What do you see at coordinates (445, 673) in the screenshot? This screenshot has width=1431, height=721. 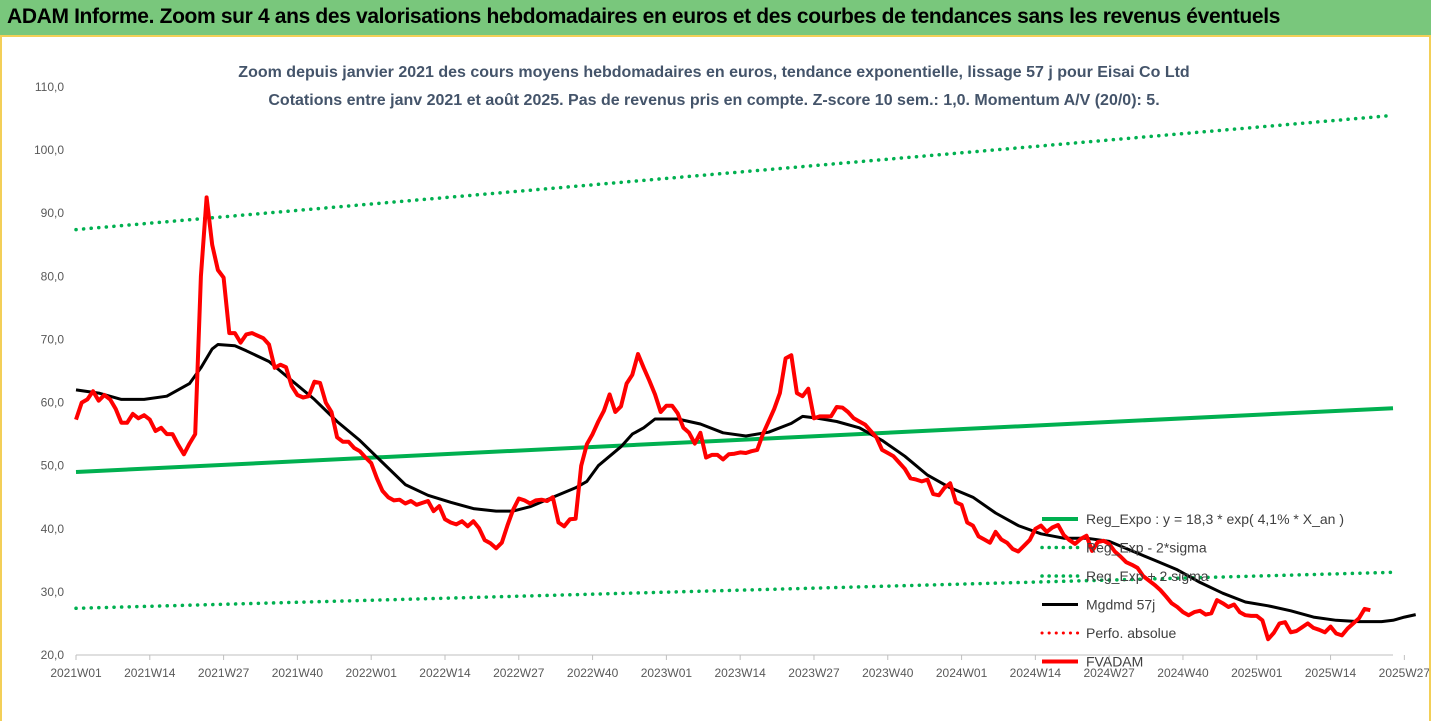 I see `x-tick-label: 2022W14` at bounding box center [445, 673].